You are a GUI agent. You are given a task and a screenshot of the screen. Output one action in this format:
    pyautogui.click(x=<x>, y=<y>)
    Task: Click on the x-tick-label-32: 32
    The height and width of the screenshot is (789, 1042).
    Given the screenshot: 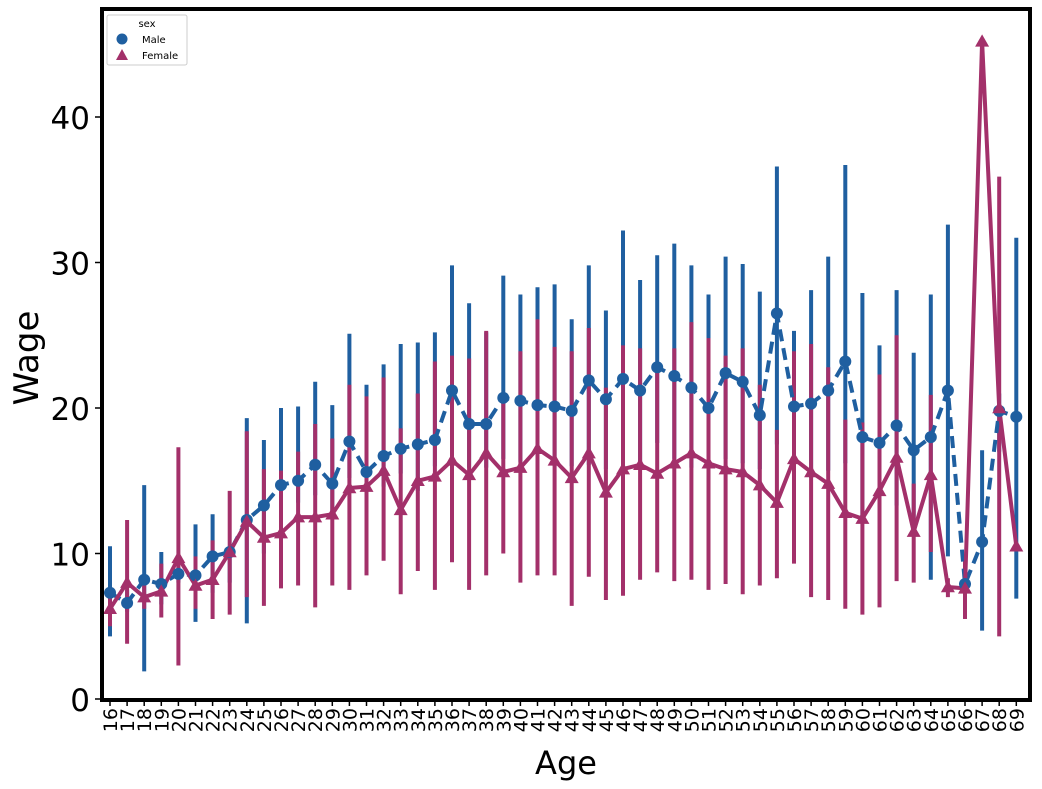 What is the action you would take?
    pyautogui.click(x=385, y=720)
    